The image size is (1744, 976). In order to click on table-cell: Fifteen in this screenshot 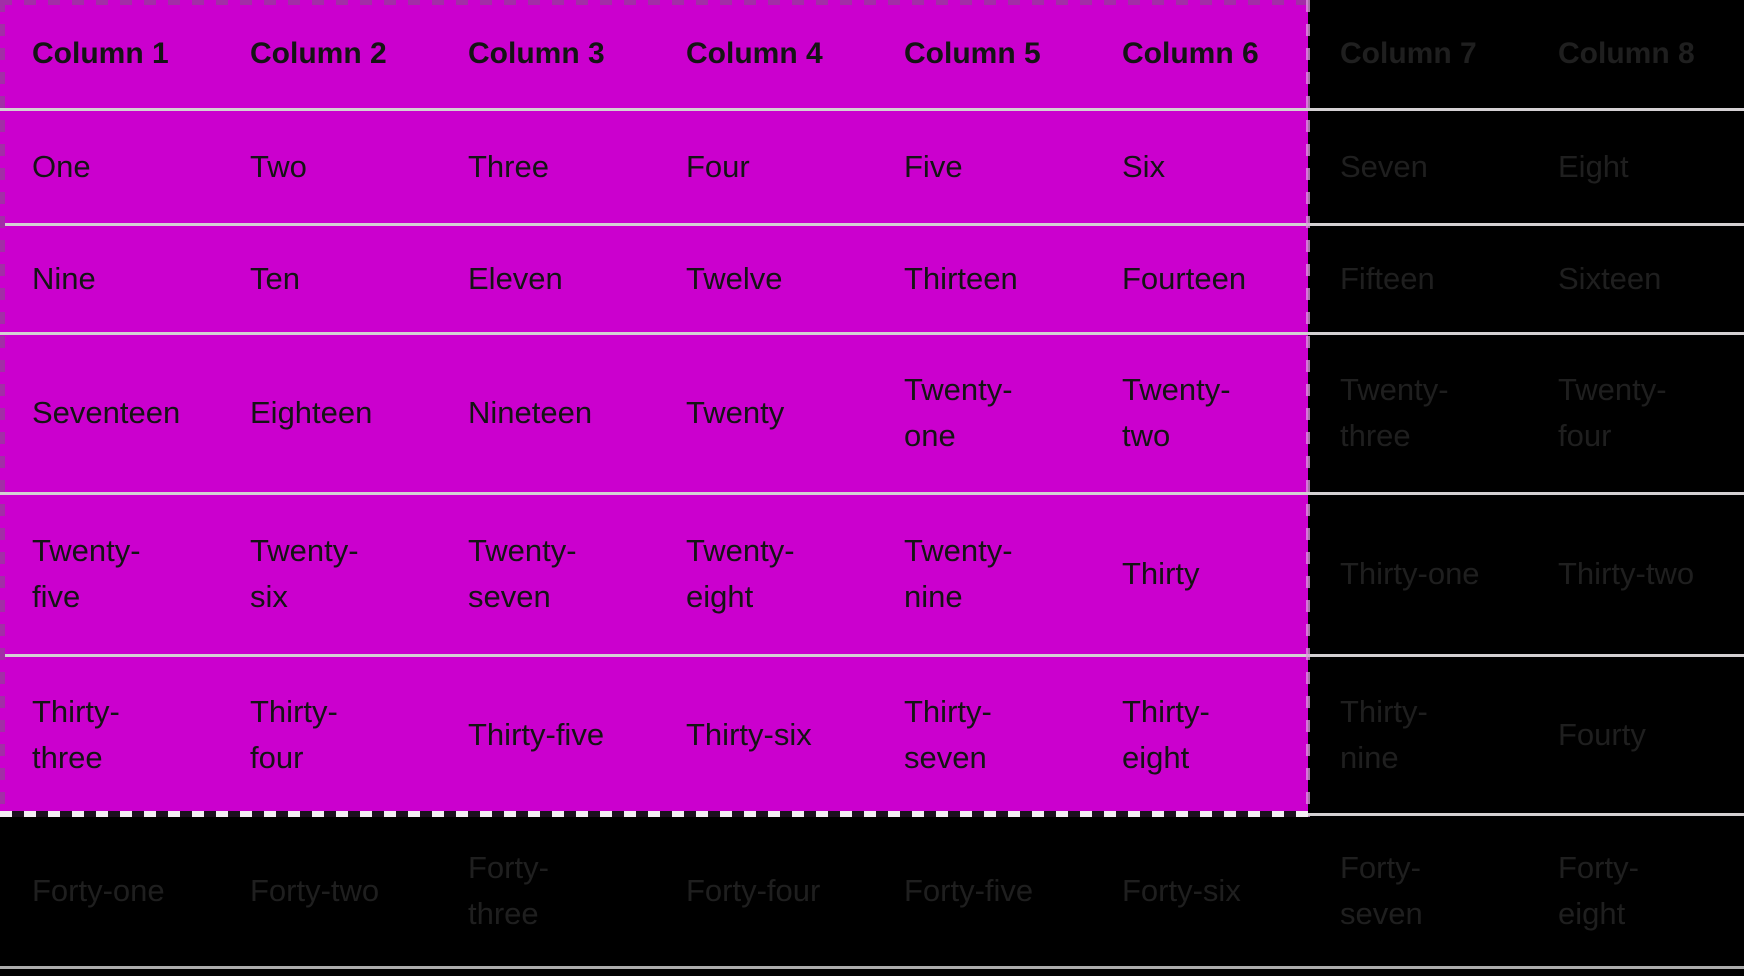, I will do `click(1417, 277)`.